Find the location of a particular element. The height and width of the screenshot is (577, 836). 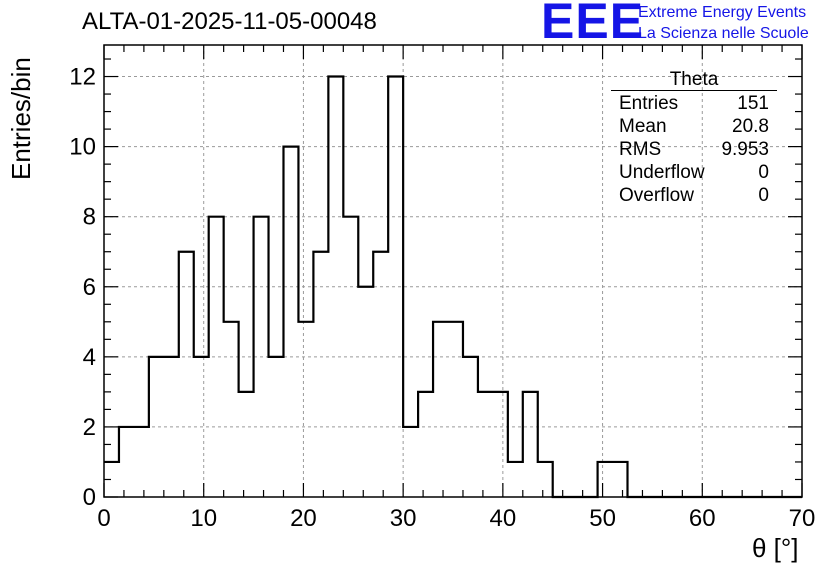

y-tick-label: 12 is located at coordinates (82, 77).